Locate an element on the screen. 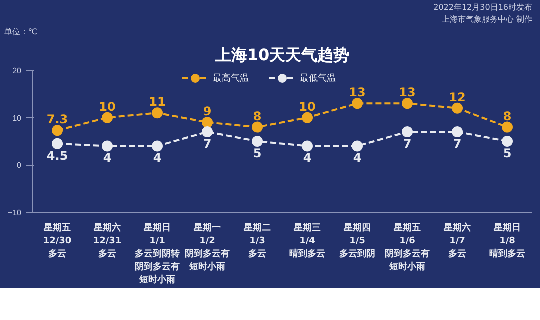  legend-label: 最低气温 is located at coordinates (318, 78).